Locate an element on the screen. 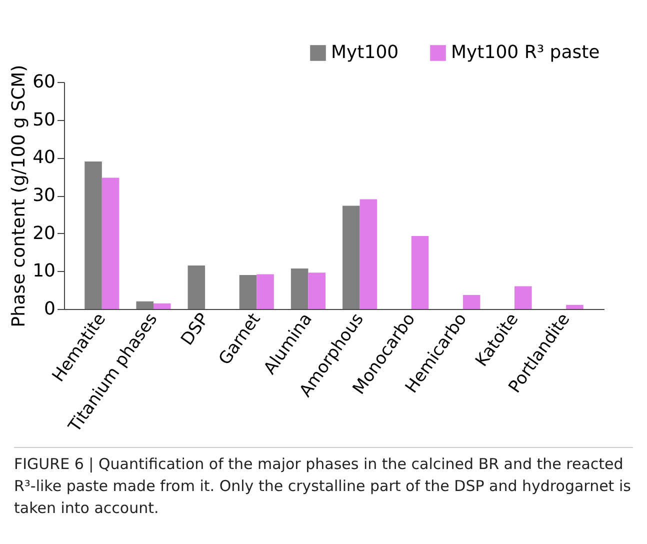 This screenshot has height=544, width=647. legend-label: Myt100 is located at coordinates (365, 52).